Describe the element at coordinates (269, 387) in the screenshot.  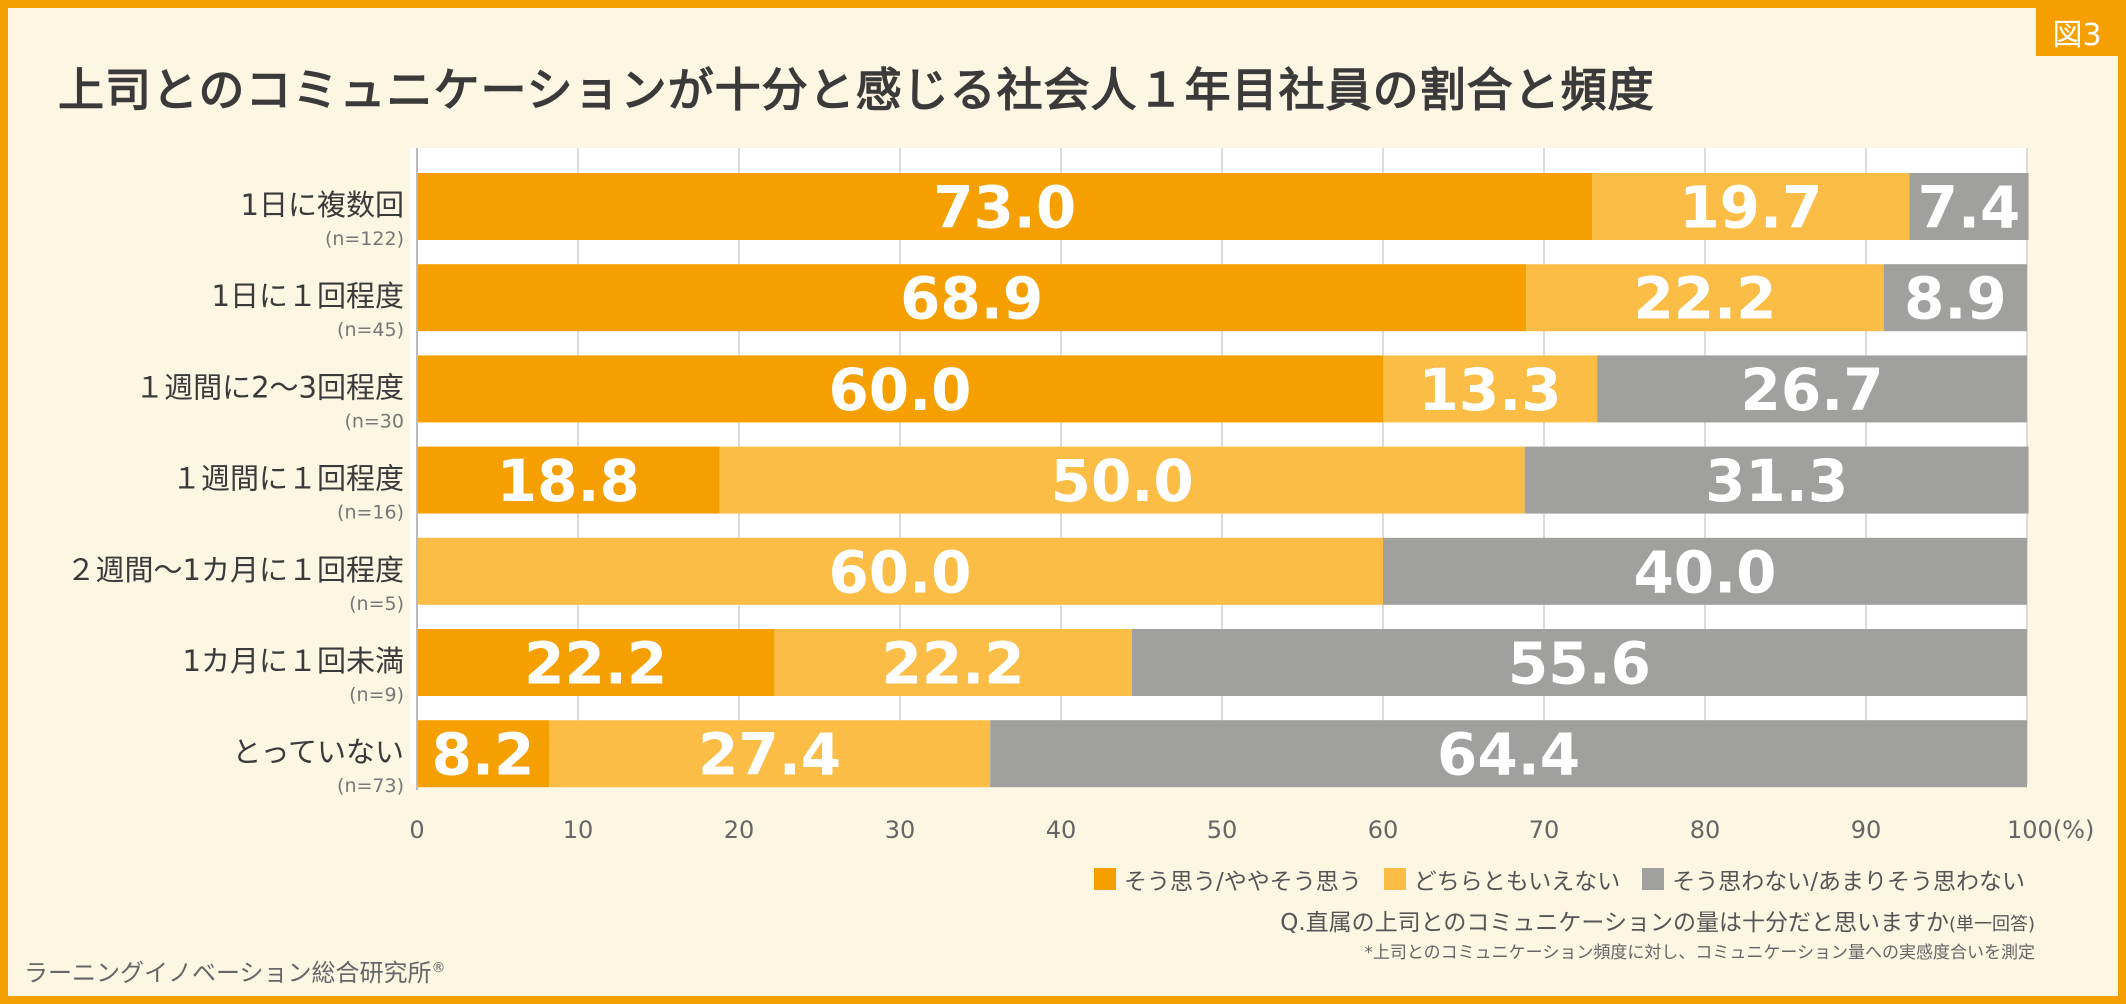
I see `category-label-2: １週間に2〜3回程度` at that location.